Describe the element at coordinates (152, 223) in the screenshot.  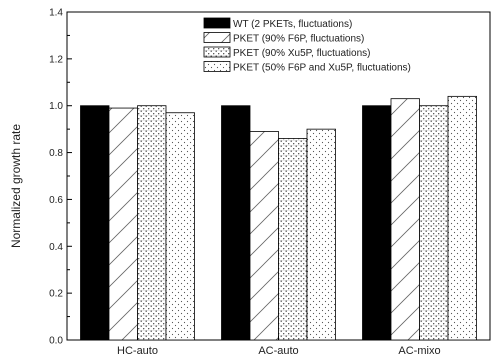
I see `bar-3-hc-auto` at that location.